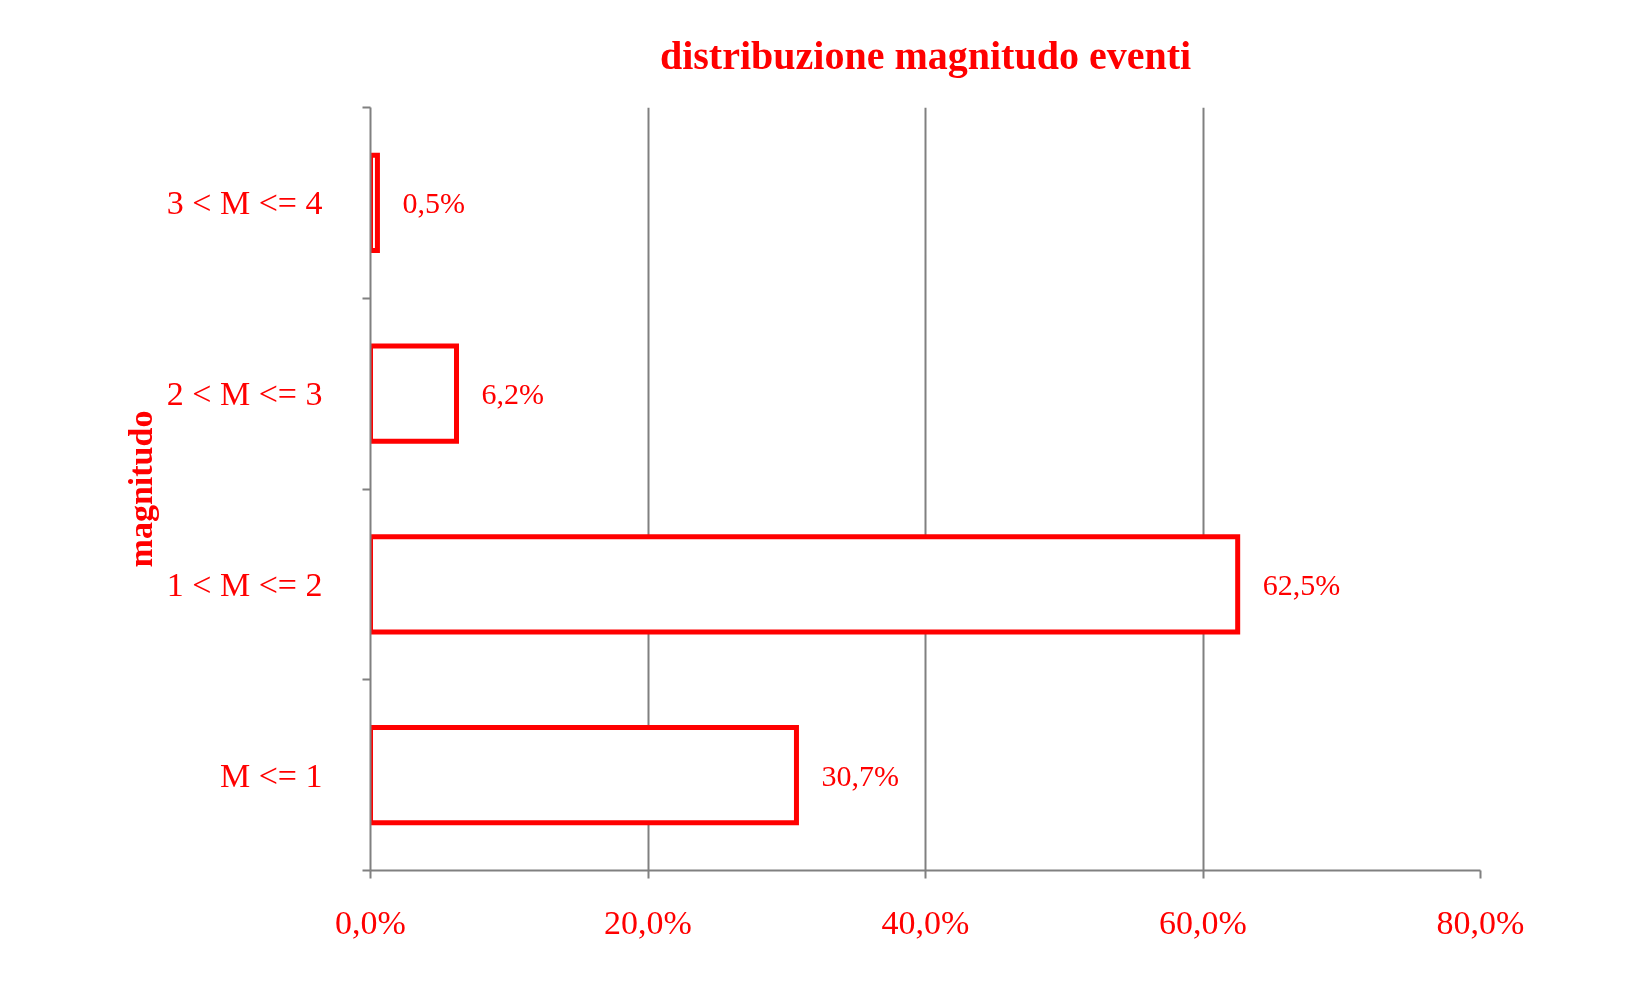 This screenshot has width=1649, height=989. Describe the element at coordinates (244, 394) in the screenshot. I see `y-tick-label: 2 < M <= 3` at that location.